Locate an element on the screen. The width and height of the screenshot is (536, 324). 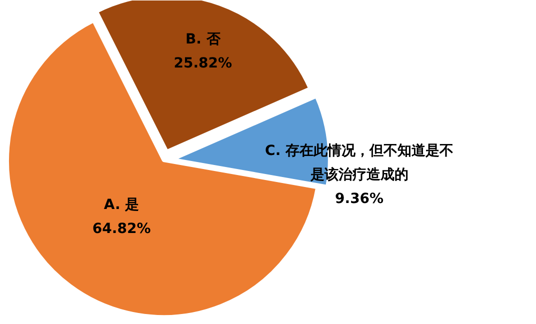
slice-label: B. 否 is located at coordinates (203, 39).